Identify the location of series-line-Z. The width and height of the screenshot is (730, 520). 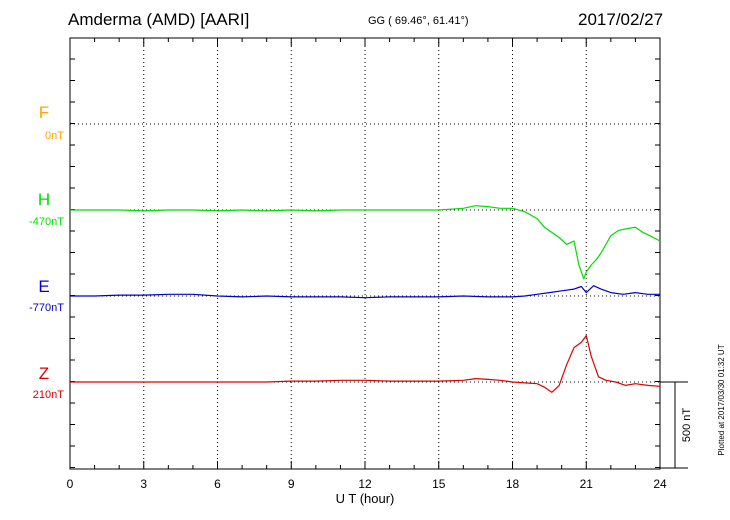
(365, 364).